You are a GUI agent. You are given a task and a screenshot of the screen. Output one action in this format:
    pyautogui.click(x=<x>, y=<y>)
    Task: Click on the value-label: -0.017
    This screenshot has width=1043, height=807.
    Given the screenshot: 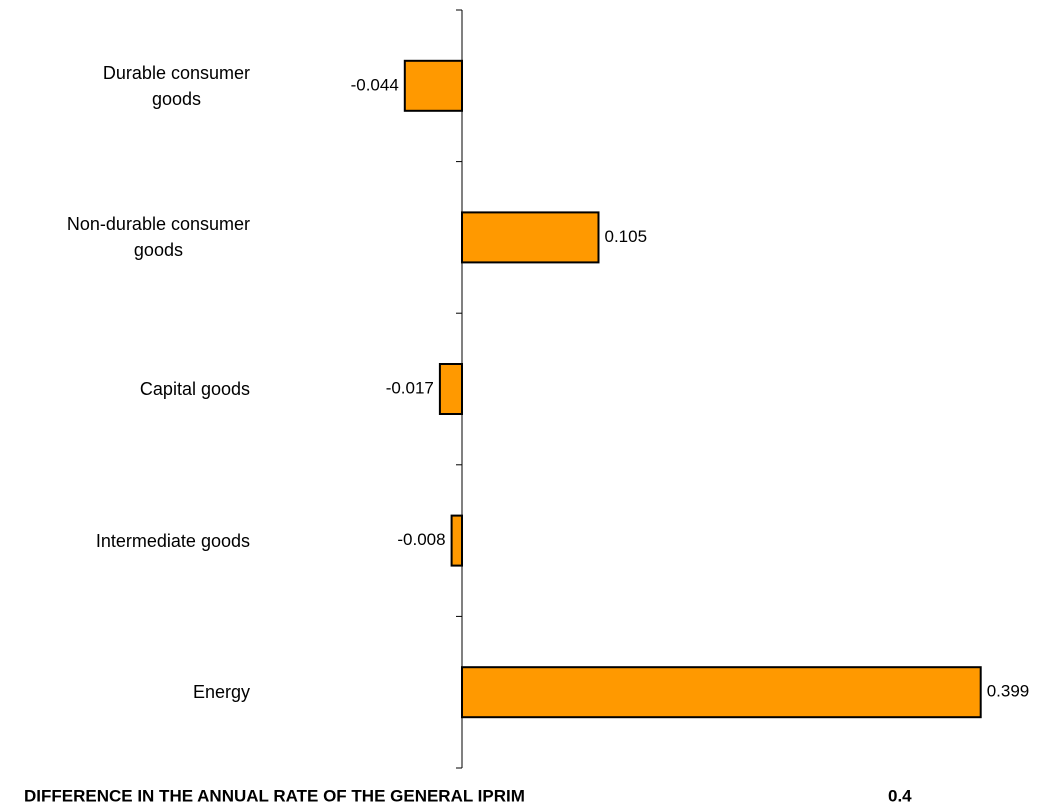 What is the action you would take?
    pyautogui.click(x=410, y=387)
    